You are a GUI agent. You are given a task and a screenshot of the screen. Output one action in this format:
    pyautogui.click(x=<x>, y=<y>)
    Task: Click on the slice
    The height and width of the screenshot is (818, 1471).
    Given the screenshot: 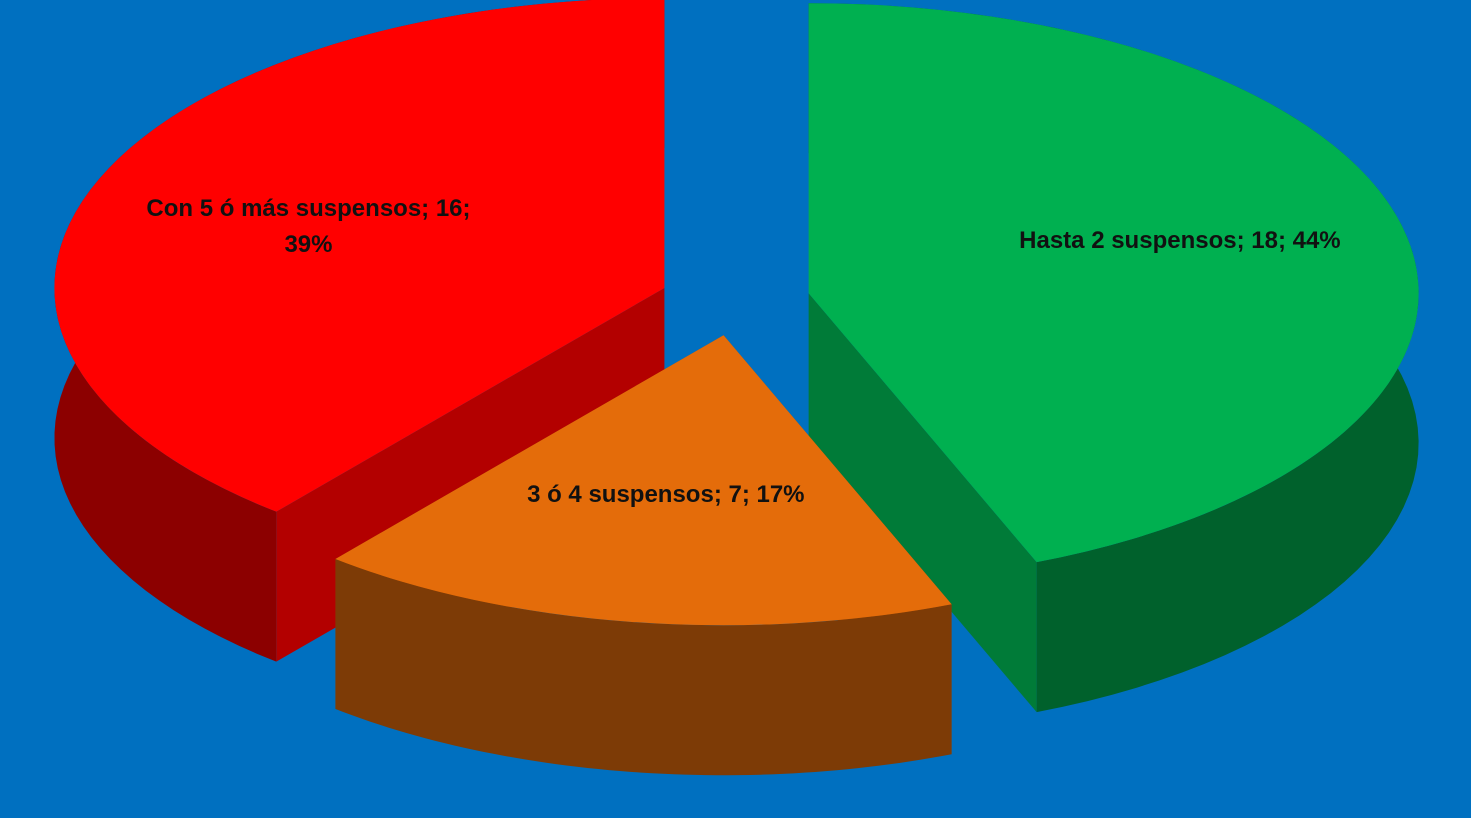 What is the action you would take?
    pyautogui.click(x=643, y=480)
    